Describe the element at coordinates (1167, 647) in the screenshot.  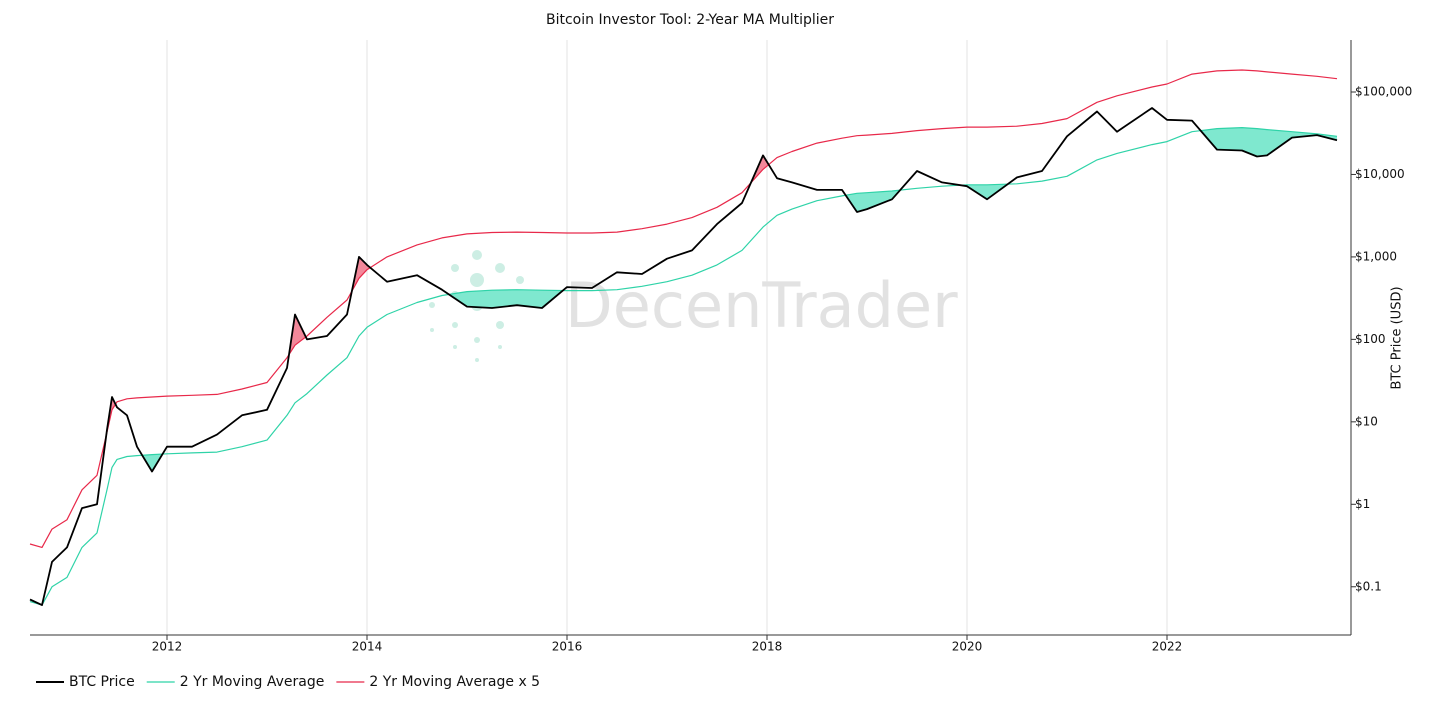
I see `x-tick-label: 2022` at that location.